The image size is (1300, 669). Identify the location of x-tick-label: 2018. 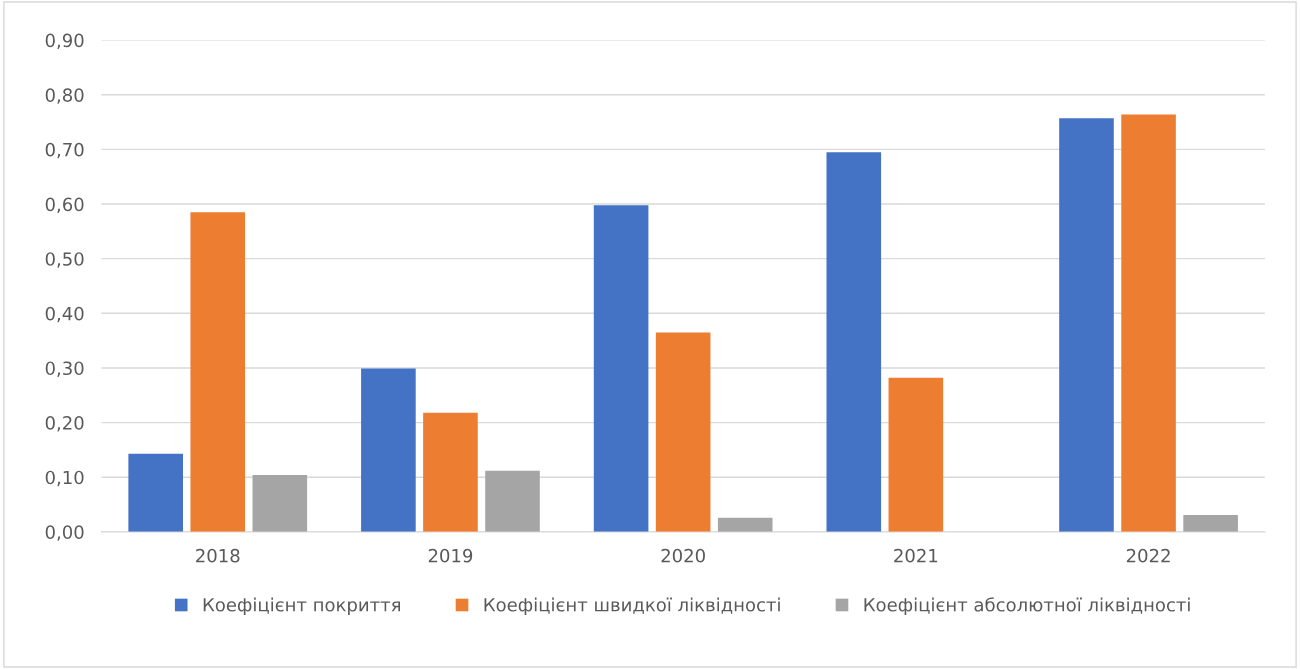
(218, 555).